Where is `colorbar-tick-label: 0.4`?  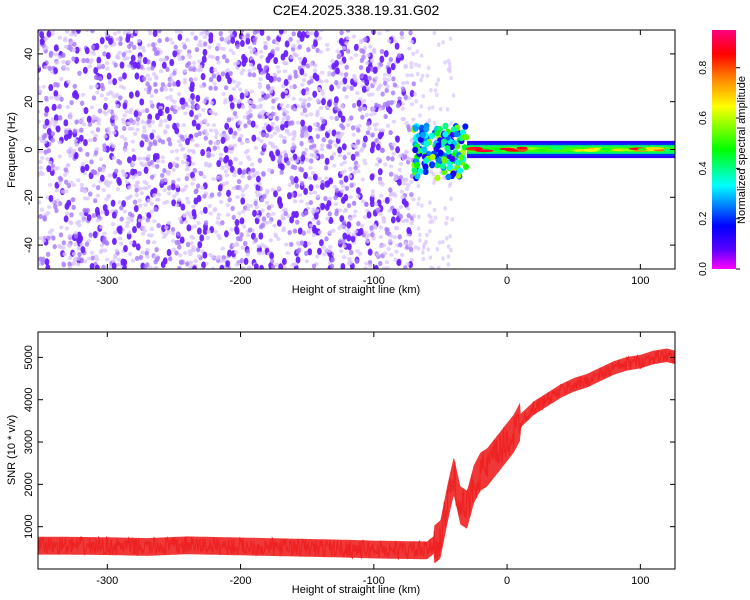 colorbar-tick-label: 0.4 is located at coordinates (703, 168).